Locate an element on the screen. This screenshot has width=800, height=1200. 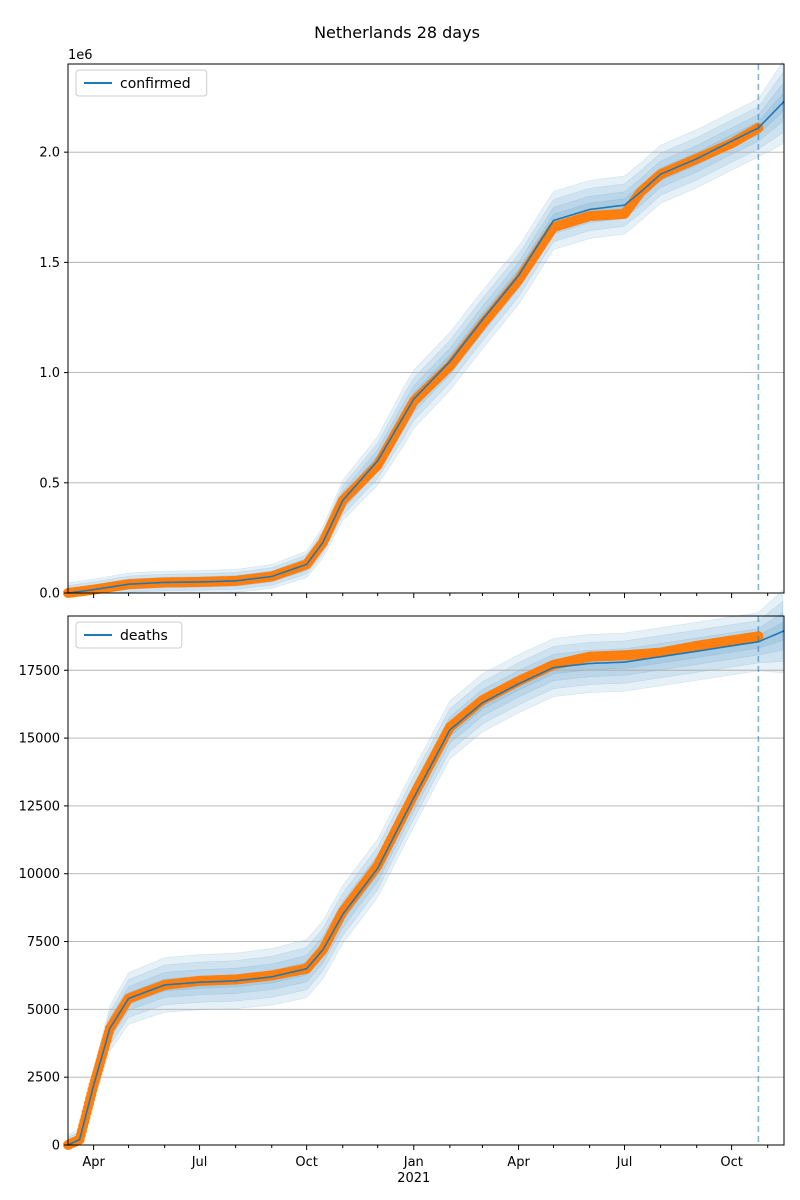
y-axis: 0.0 0.5 1.0 1.5 2.0 is located at coordinates (53, 374).